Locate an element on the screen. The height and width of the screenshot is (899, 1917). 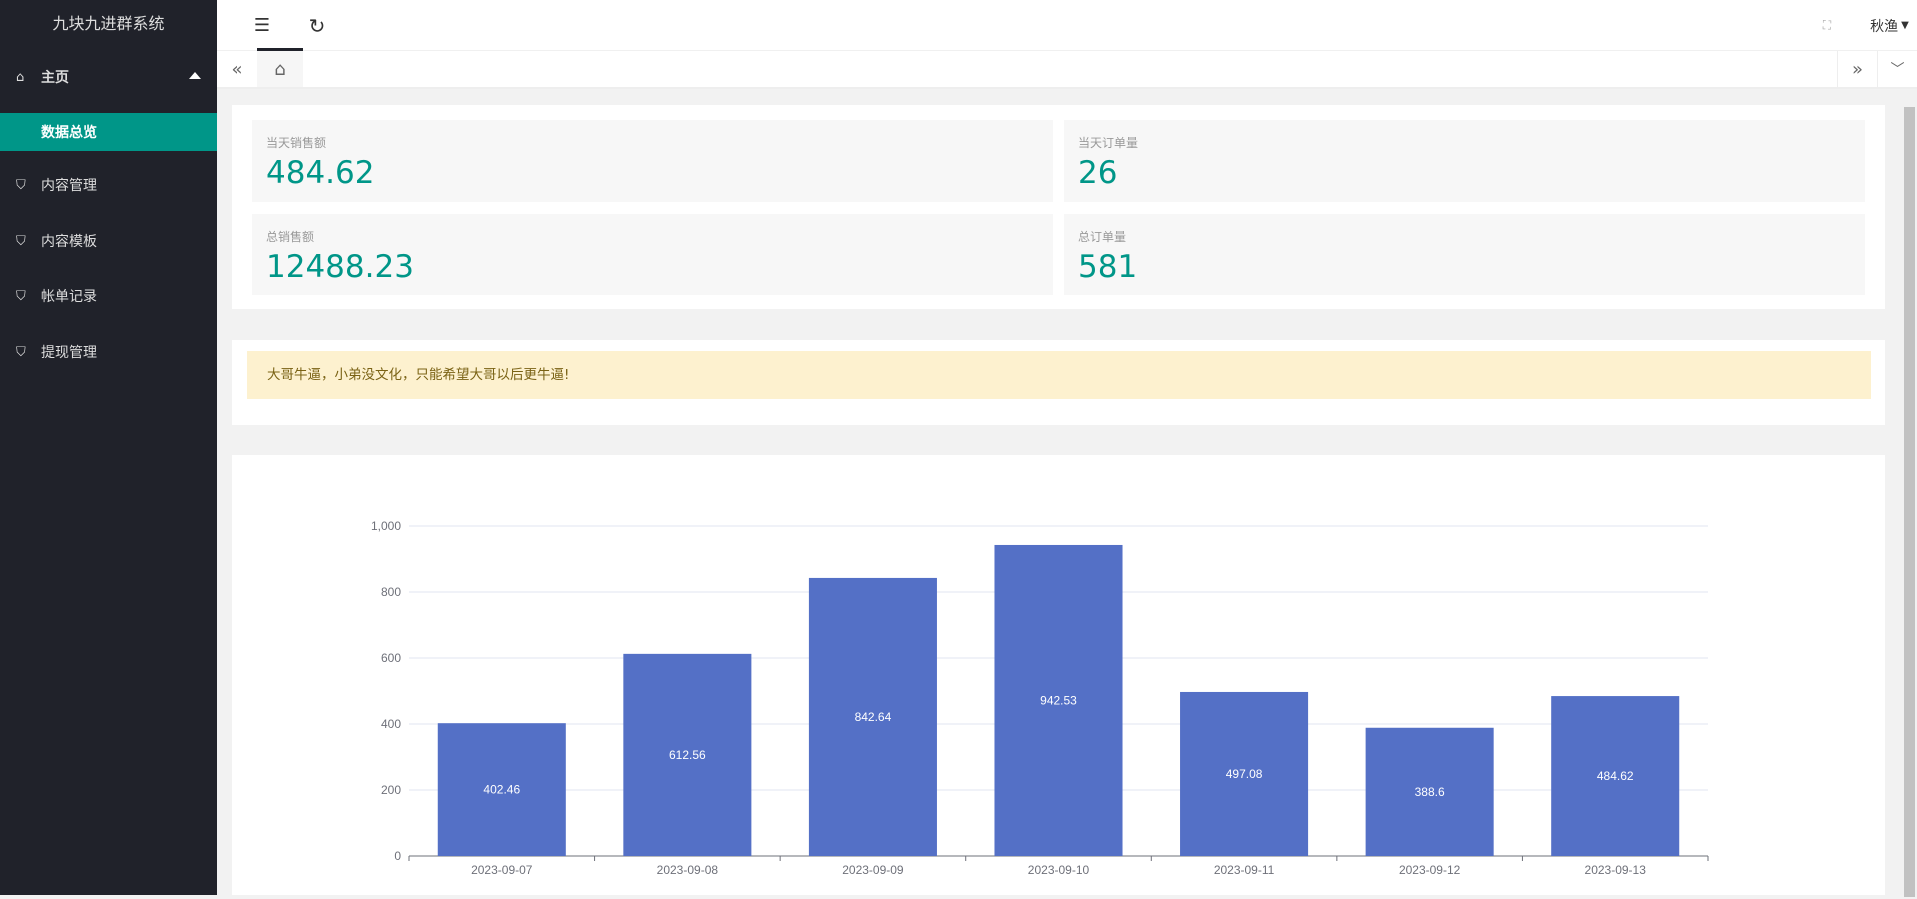
y-tick-label: 1,000 is located at coordinates (386, 526).